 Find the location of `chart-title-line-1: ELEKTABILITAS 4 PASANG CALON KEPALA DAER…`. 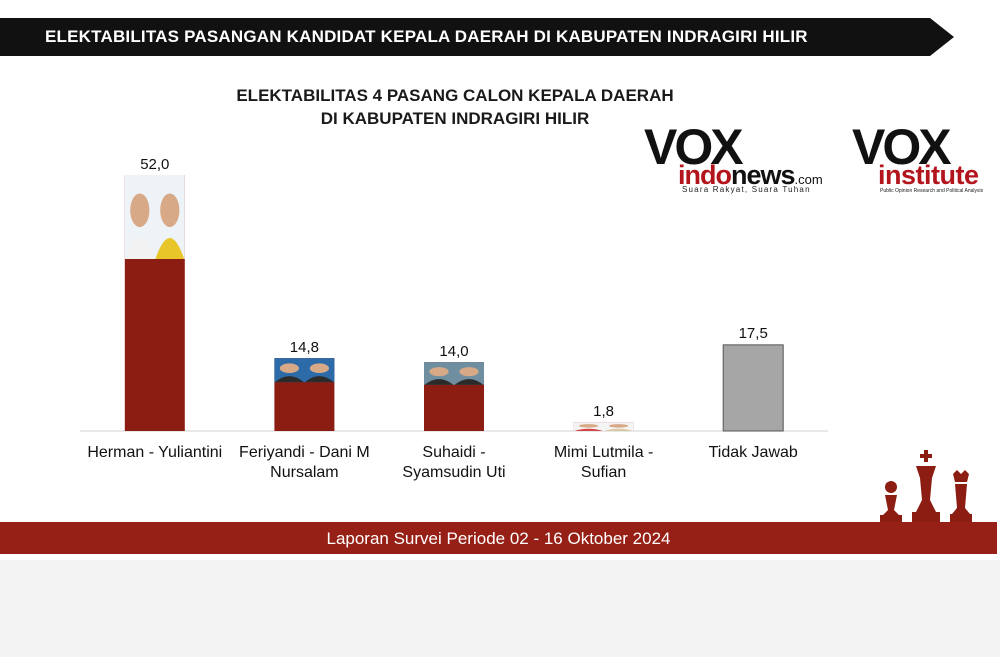

chart-title-line-1: ELEKTABILITAS 4 PASANG CALON KEPALA DAER… is located at coordinates (455, 95).